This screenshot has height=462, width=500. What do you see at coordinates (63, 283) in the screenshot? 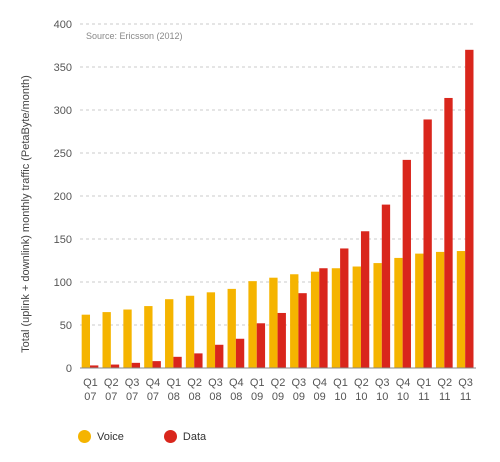
I see `y-tick-label: 100` at bounding box center [63, 283].